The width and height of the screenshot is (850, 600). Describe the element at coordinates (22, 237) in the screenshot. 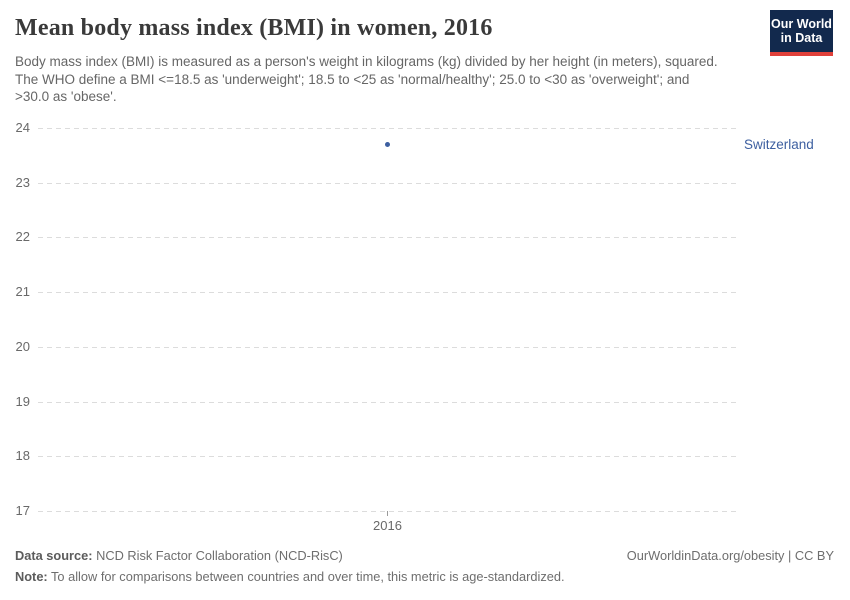

I see `y-axis-tick-label: 22` at that location.